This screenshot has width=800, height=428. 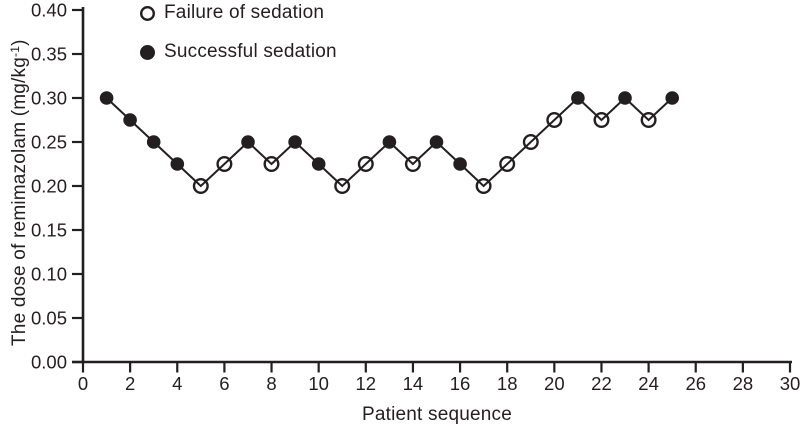 I want to click on y-tick-label: 0.20, so click(x=49, y=186).